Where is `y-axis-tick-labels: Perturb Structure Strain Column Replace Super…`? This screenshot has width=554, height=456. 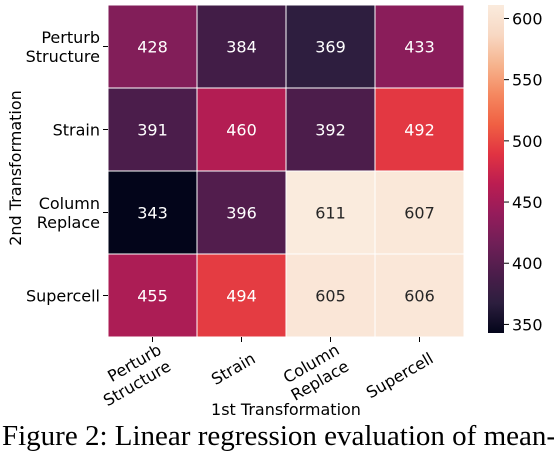
y-axis-tick-labels: Perturb Structure Strain Column Replace Super… is located at coordinates (67, 167).